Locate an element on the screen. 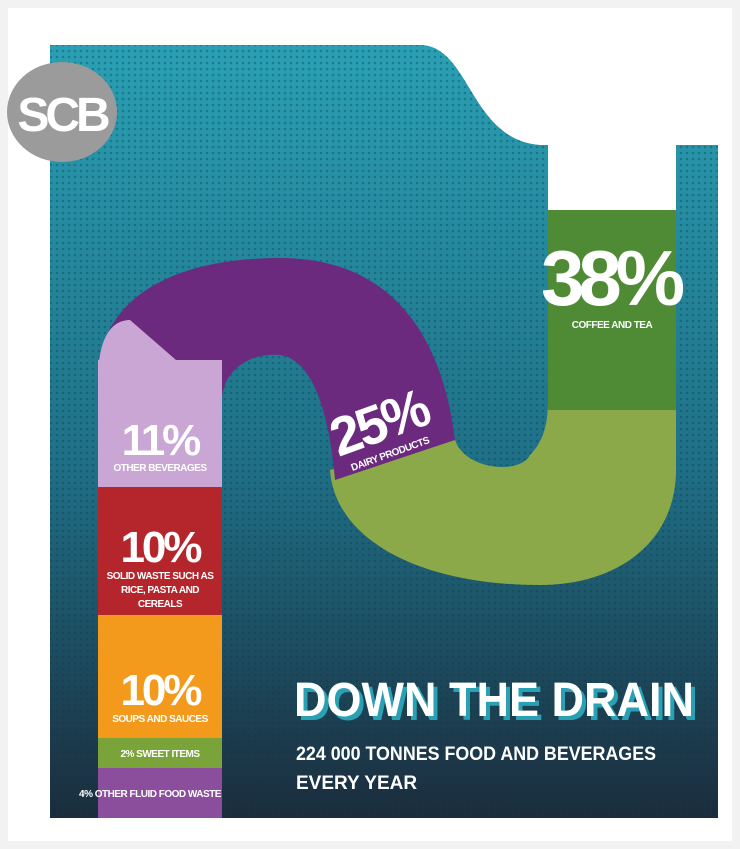 The width and height of the screenshot is (740, 849). segment-label: OTHER BEVERAGES is located at coordinates (160, 468).